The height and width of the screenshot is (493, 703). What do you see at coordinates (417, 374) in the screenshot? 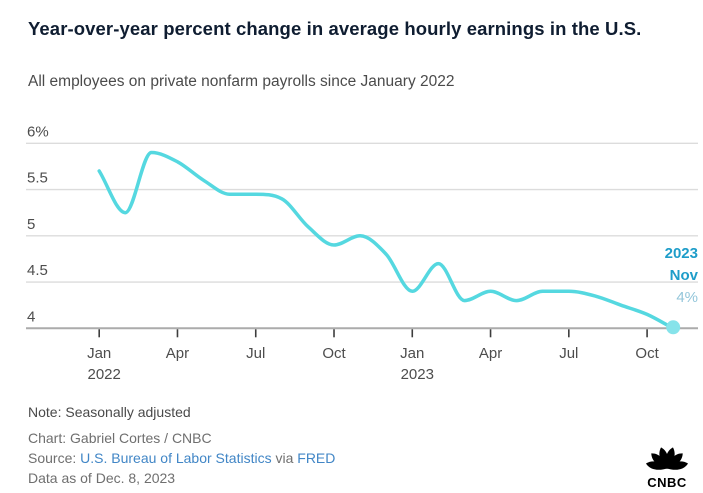
I see `x-year-label: 2023` at bounding box center [417, 374].